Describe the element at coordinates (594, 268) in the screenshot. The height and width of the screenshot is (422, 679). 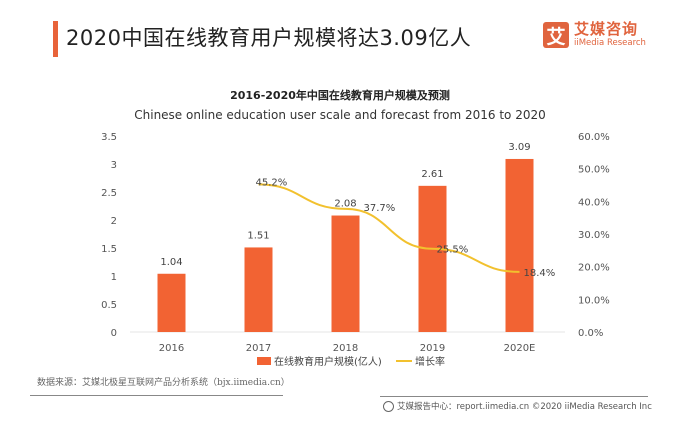
I see `y-right-tick-label: 20.0%` at that location.